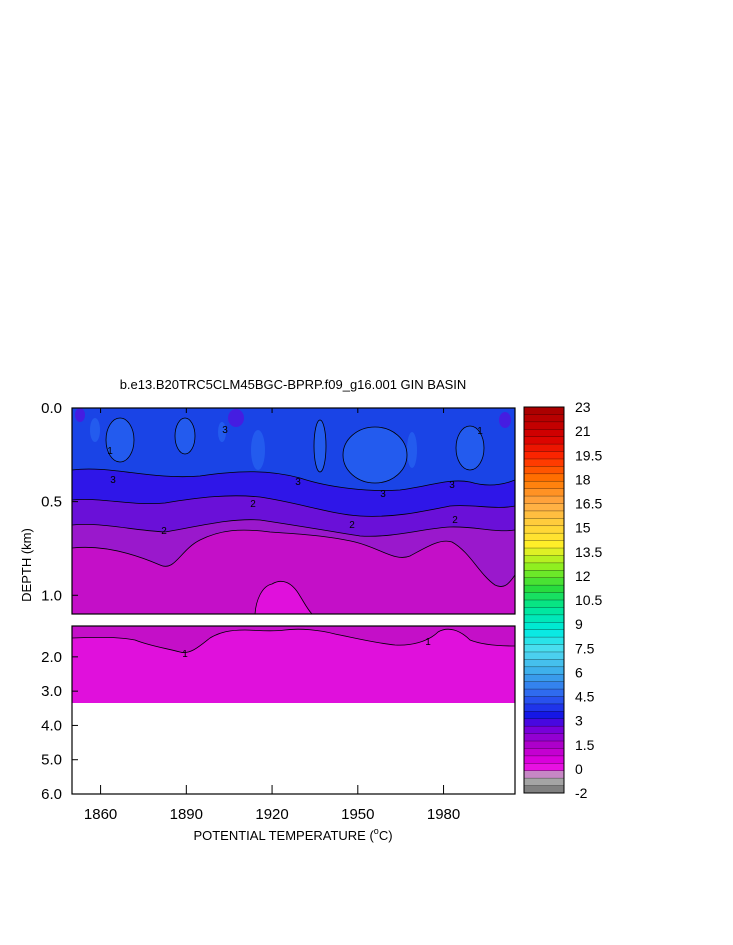 The width and height of the screenshot is (733, 945). Describe the element at coordinates (51, 725) in the screenshot. I see `y-tick-label: 4.0` at that location.